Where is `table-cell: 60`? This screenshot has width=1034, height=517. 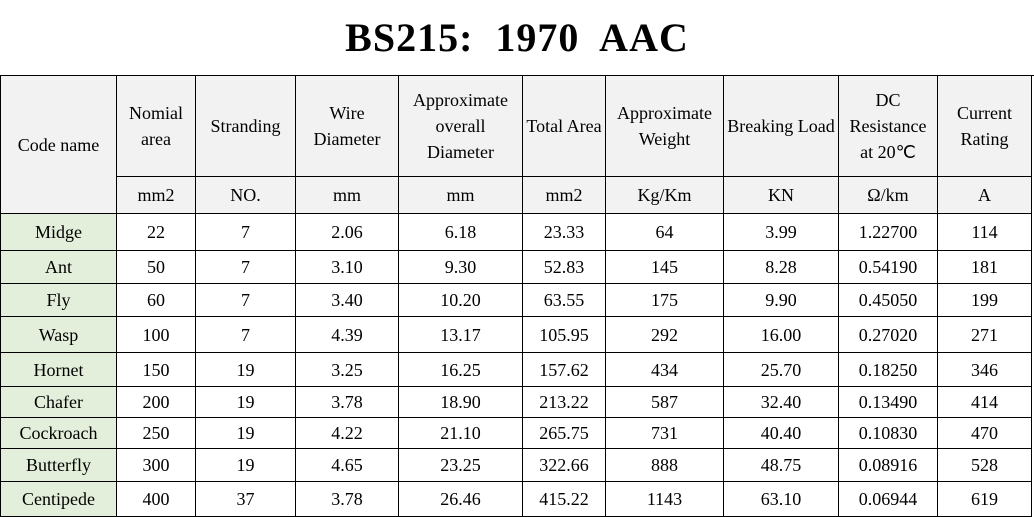 table-cell: 60 is located at coordinates (156, 300).